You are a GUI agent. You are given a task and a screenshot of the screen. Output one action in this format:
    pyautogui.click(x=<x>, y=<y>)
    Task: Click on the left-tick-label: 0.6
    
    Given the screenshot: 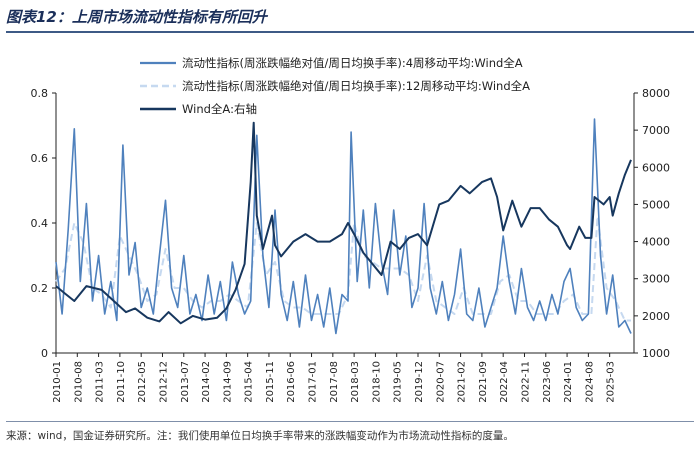 What is the action you would take?
    pyautogui.click(x=40, y=158)
    